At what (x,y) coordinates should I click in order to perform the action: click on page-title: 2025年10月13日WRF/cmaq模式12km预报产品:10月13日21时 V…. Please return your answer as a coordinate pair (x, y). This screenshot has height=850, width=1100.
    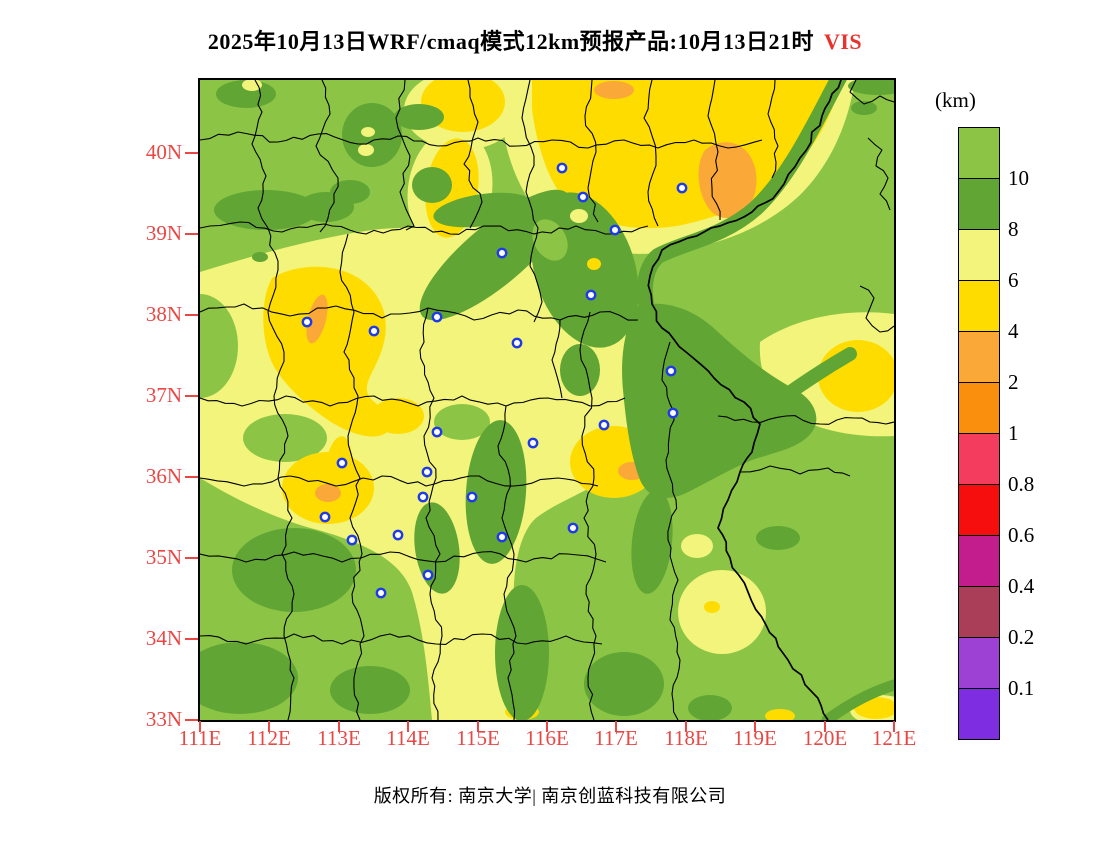
    Looking at the image, I should click on (535, 40).